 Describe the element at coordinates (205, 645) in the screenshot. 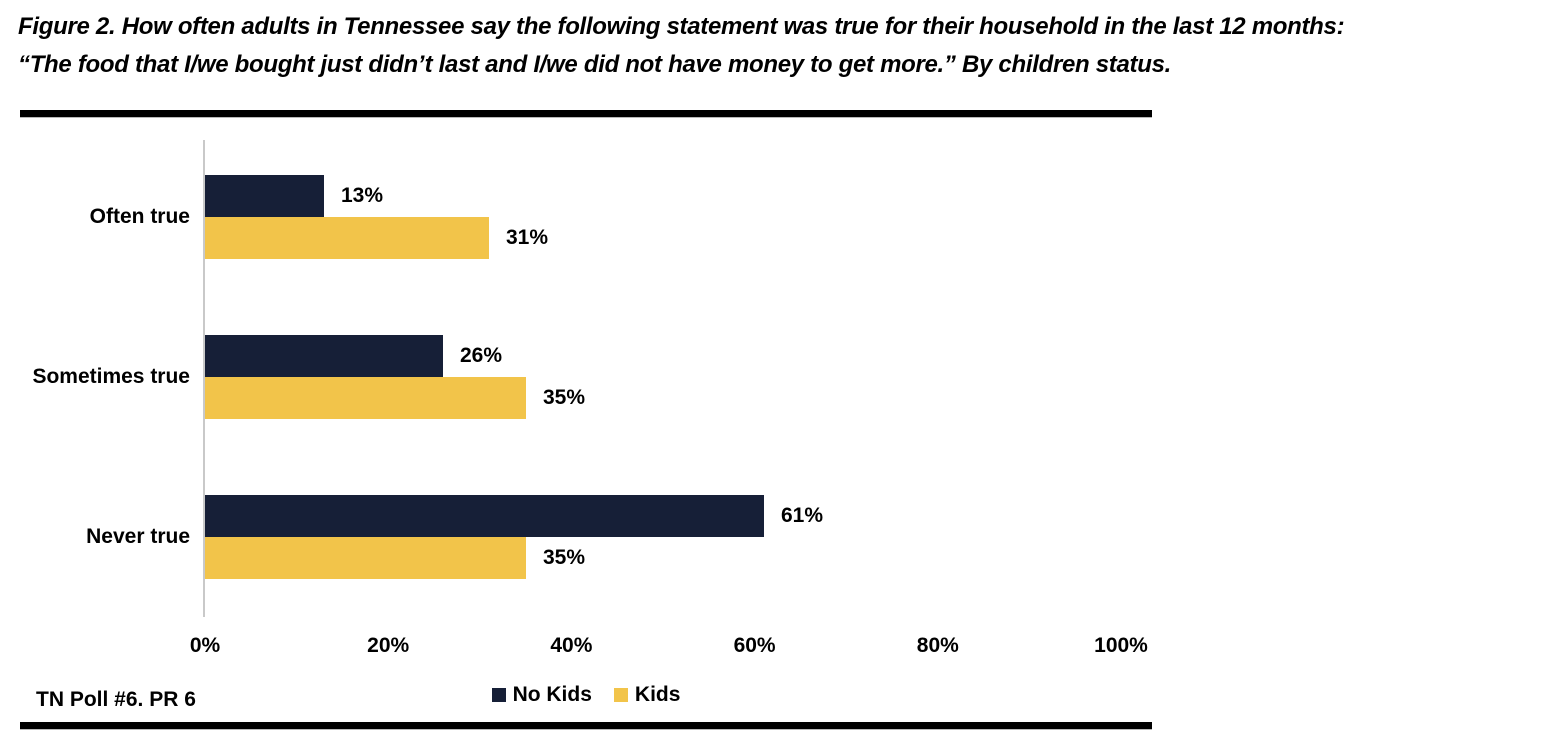

I see `x-axis-tick-0: 0%` at that location.